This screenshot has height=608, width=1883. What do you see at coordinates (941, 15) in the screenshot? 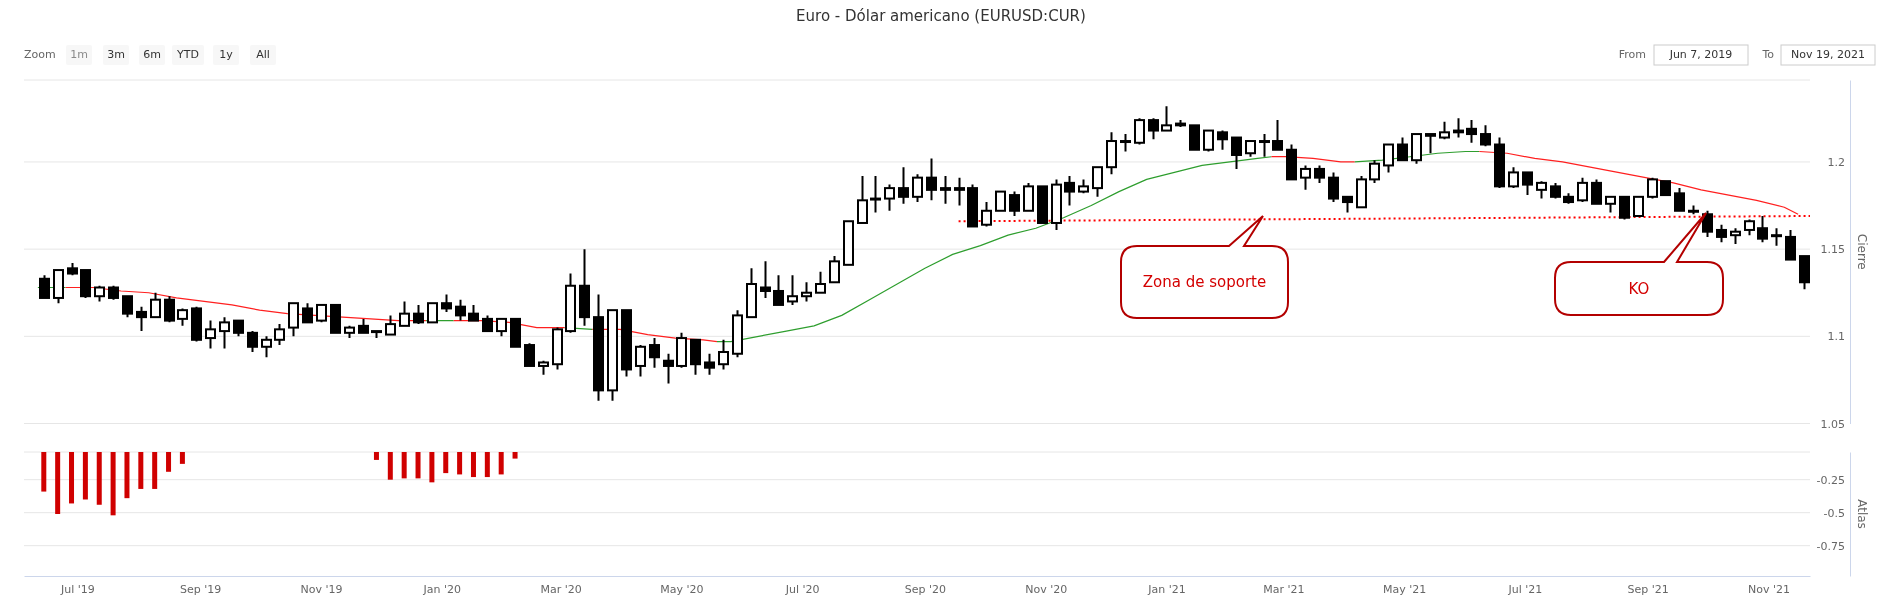
I see `chart-title: Euro - Dólar americano (EURUSD:CUR)` at bounding box center [941, 15].